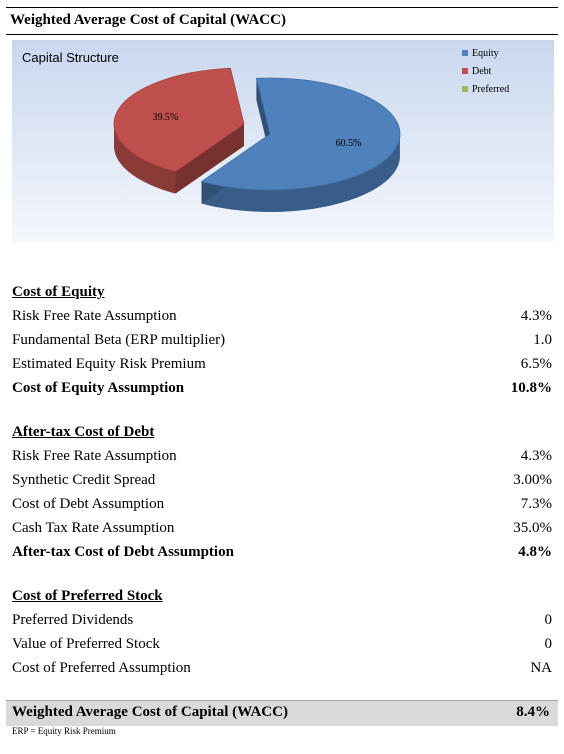  What do you see at coordinates (465, 71) in the screenshot?
I see `legend-swatch-debt` at bounding box center [465, 71].